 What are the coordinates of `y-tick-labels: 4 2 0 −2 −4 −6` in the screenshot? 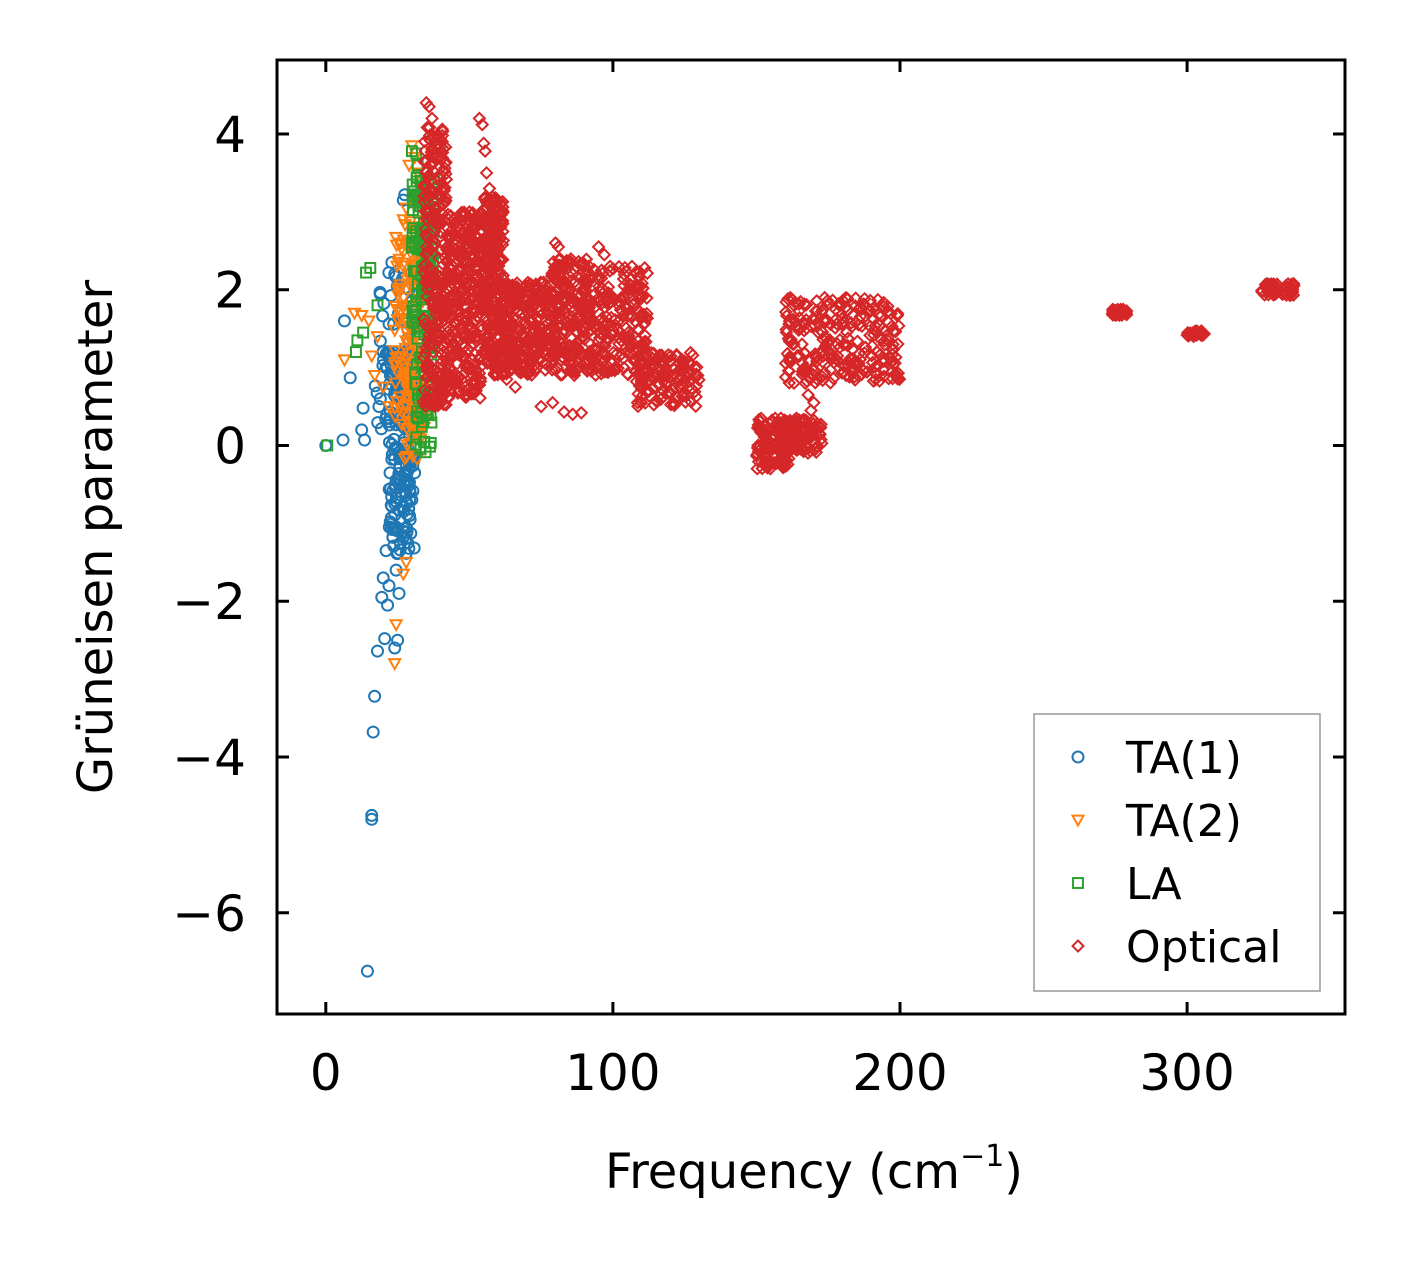 It's located at (209, 524).